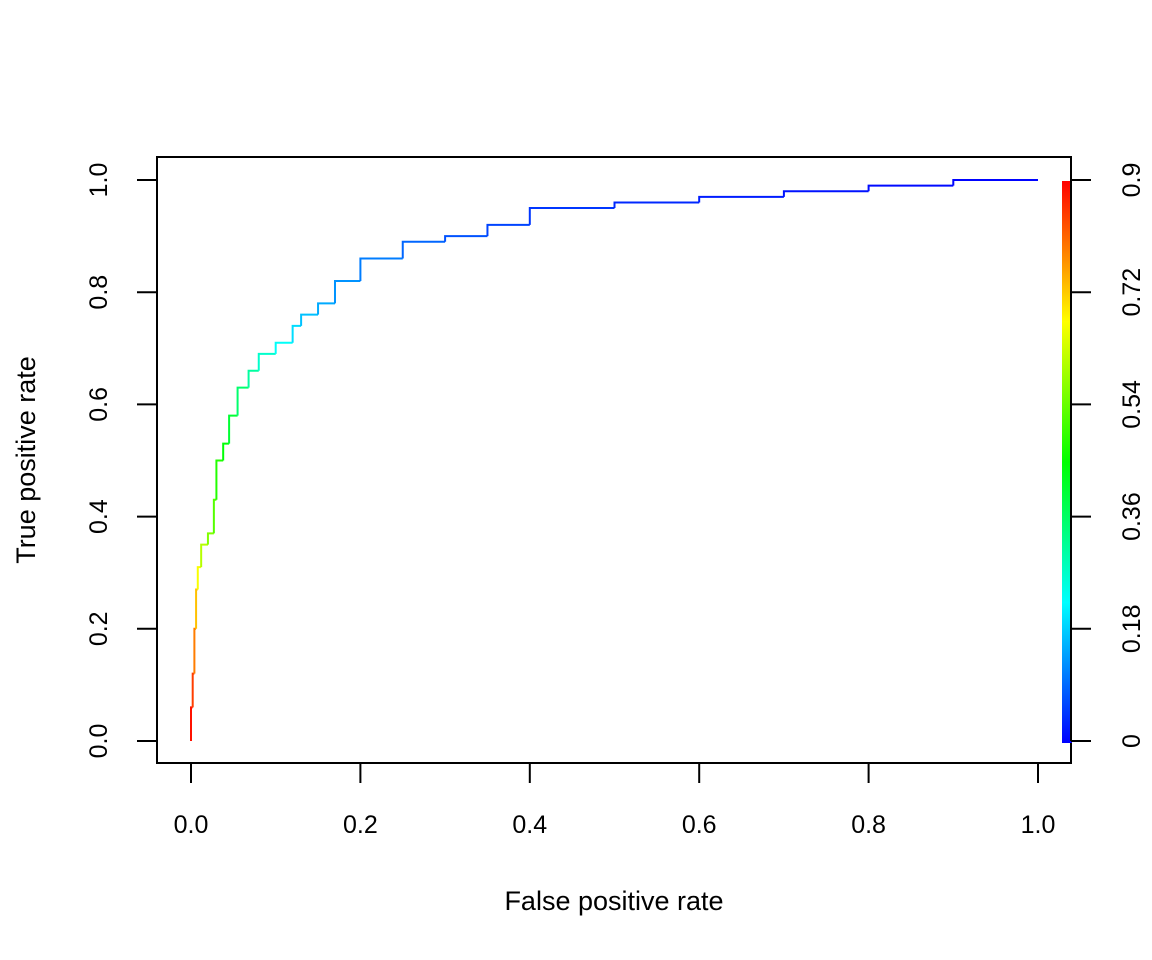 This screenshot has width=1152, height=960. I want to click on x-axis-label: False positive rate, so click(613, 901).